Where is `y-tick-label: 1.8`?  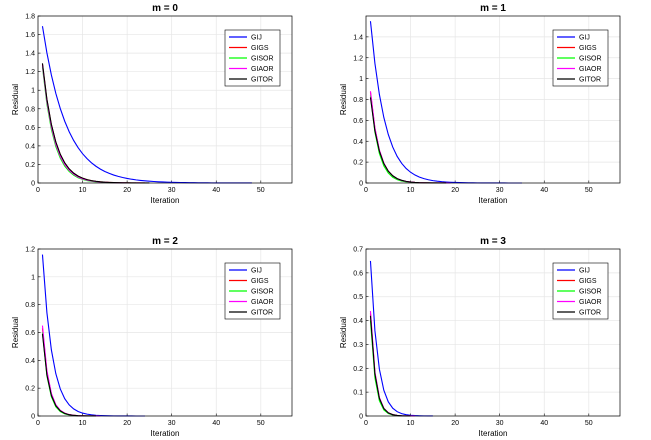
y-tick-label: 1.8 is located at coordinates (30, 17).